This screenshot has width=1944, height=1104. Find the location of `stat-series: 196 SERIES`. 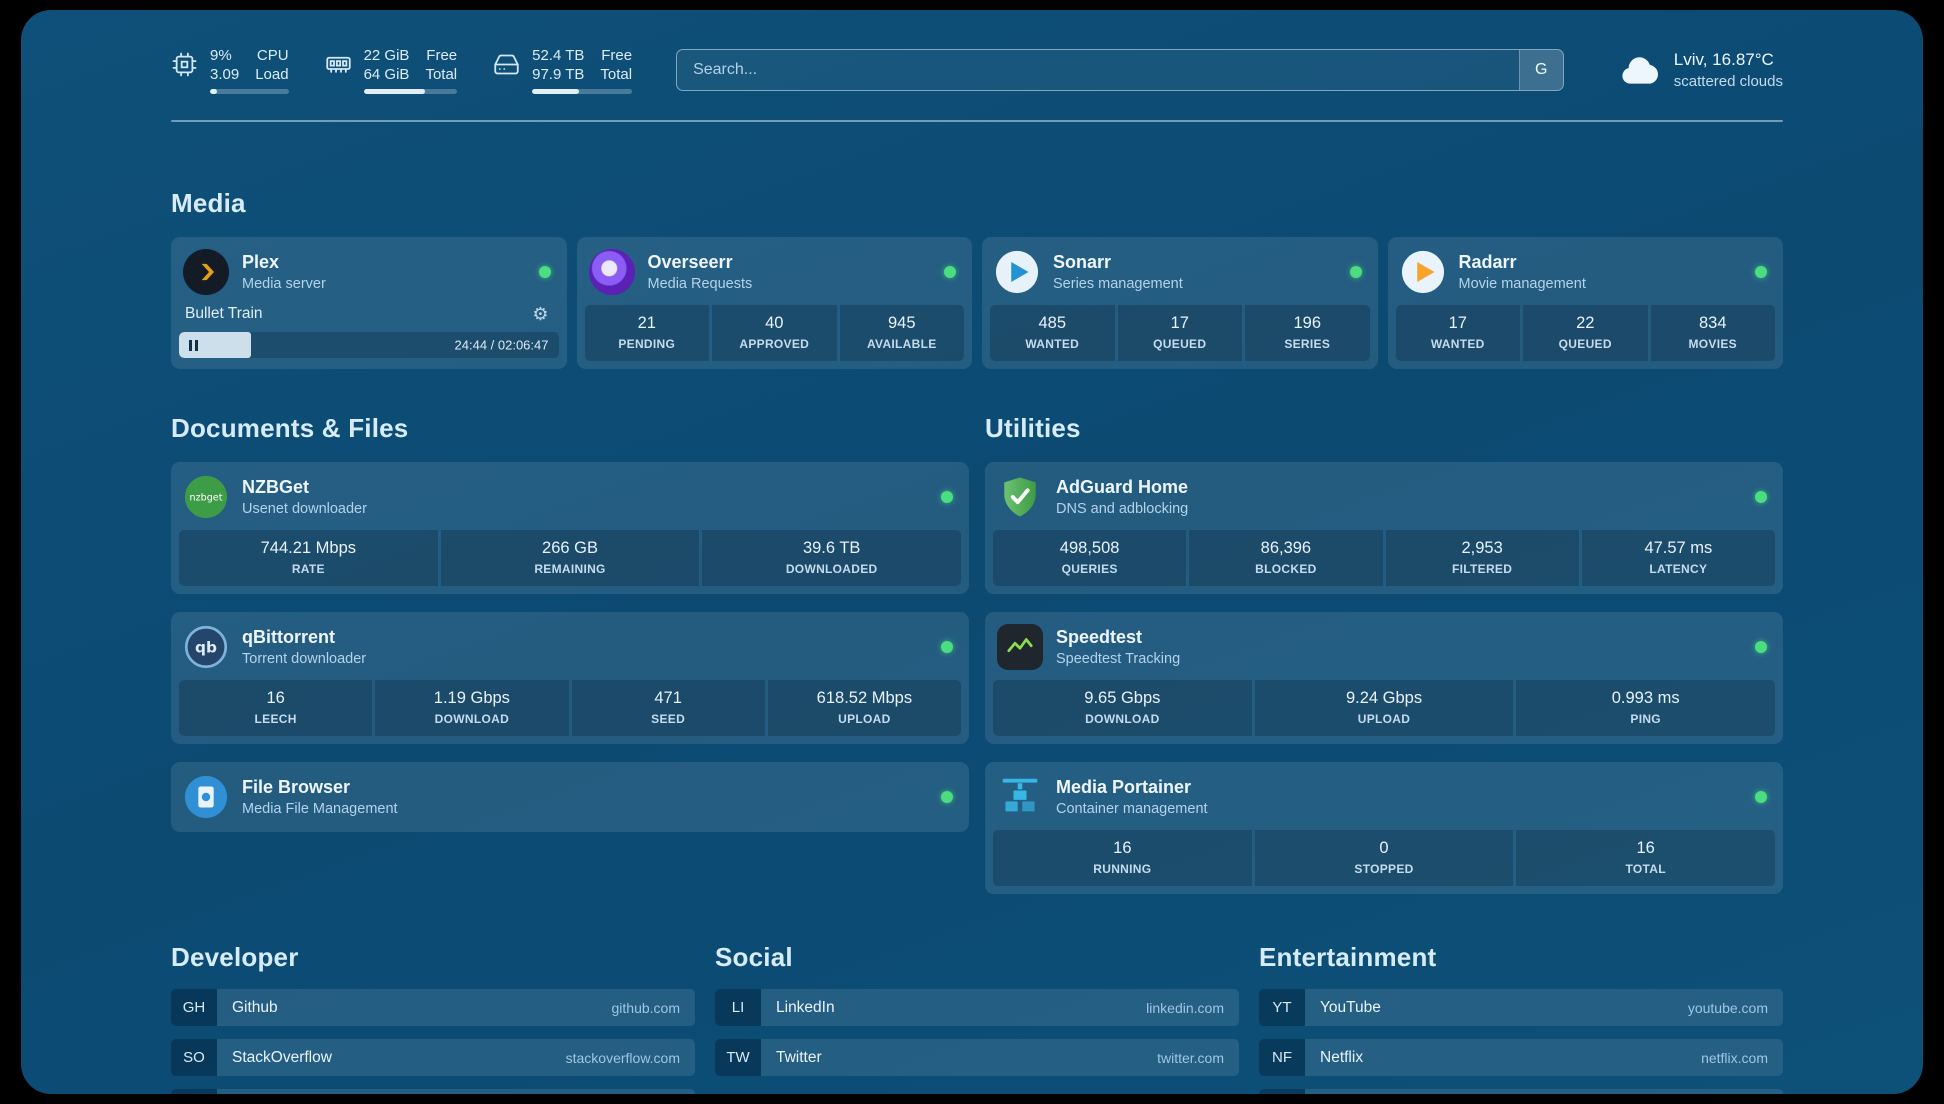

stat-series: 196 SERIES is located at coordinates (1307, 333).